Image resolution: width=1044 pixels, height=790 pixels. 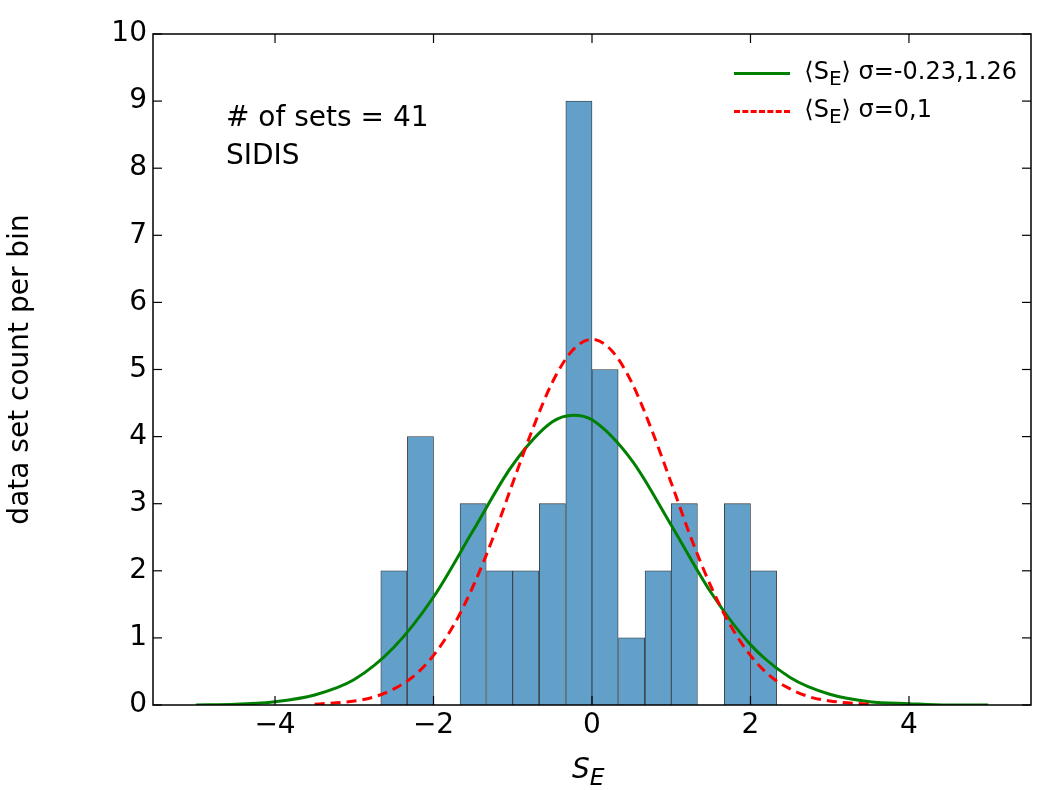 I want to click on y-tick-label: 5, so click(x=138, y=367).